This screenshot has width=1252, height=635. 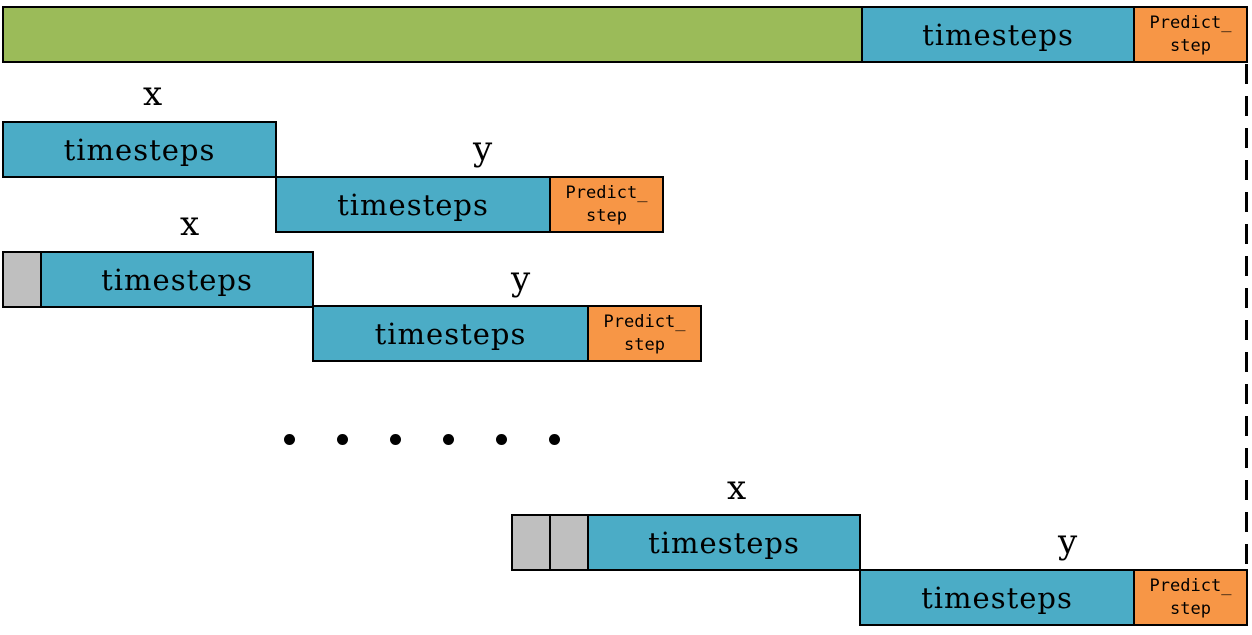 What do you see at coordinates (432, 34) in the screenshot?
I see `history-bar` at bounding box center [432, 34].